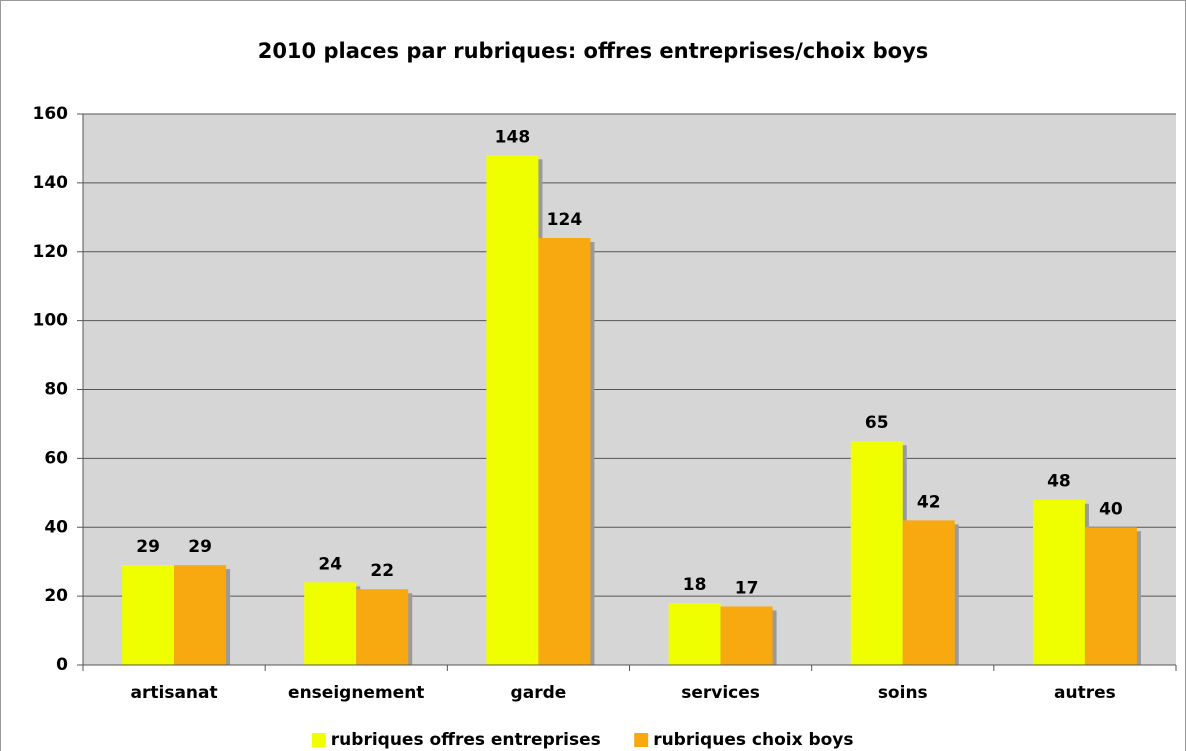  I want to click on data-label: 65, so click(877, 423).